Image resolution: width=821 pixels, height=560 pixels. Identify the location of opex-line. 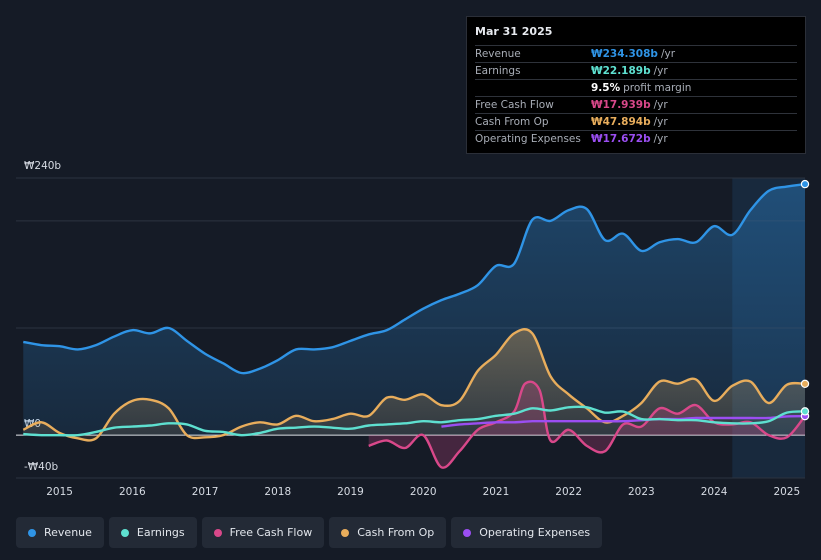
(623, 421).